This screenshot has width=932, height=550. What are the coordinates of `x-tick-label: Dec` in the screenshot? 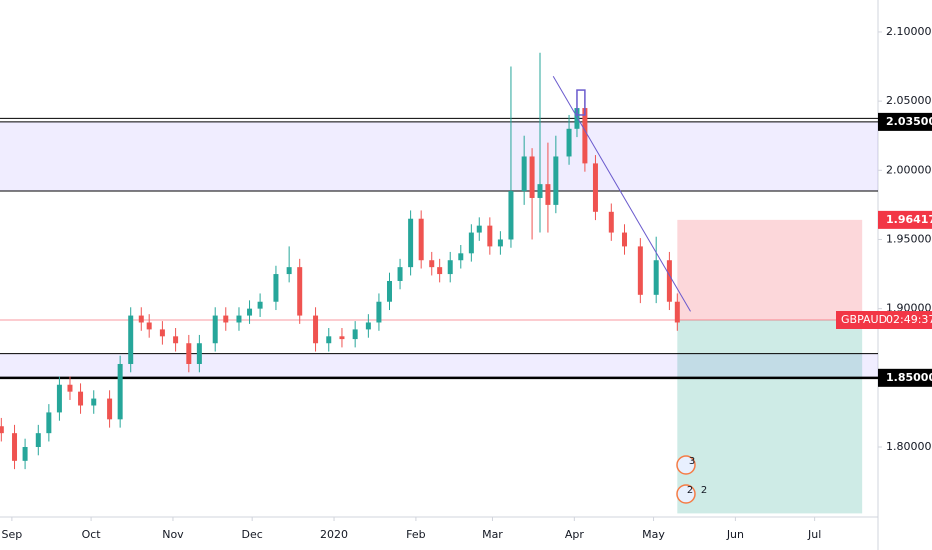 It's located at (252, 534).